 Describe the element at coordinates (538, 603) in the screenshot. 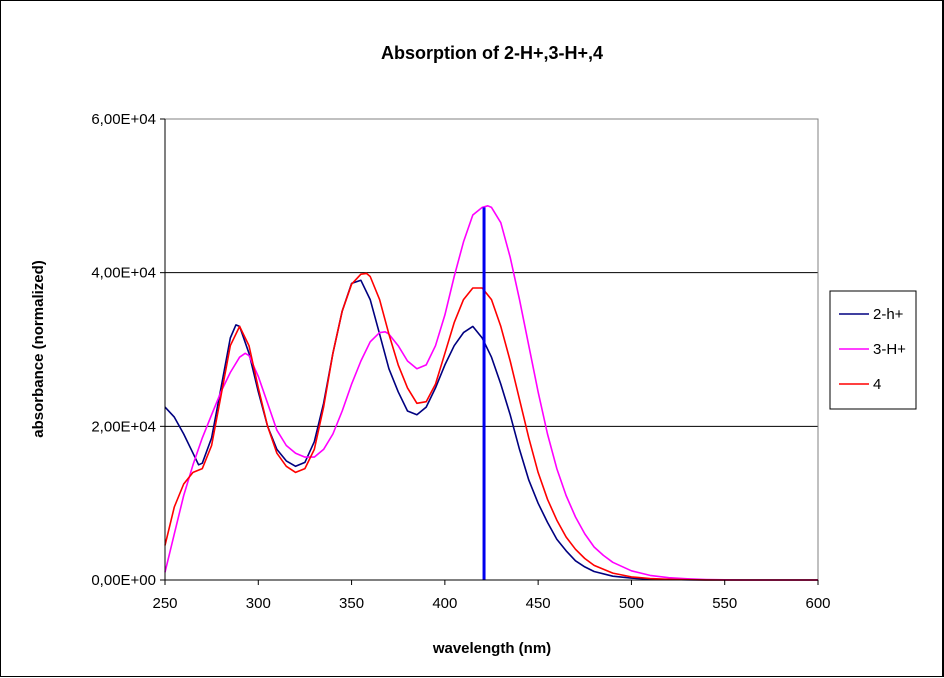

I see `x-tick-label: 450` at that location.